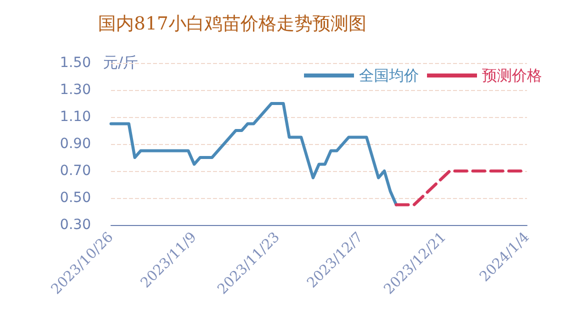  Describe the element at coordinates (389, 75) in the screenshot. I see `legend-label: 全国均价` at that location.